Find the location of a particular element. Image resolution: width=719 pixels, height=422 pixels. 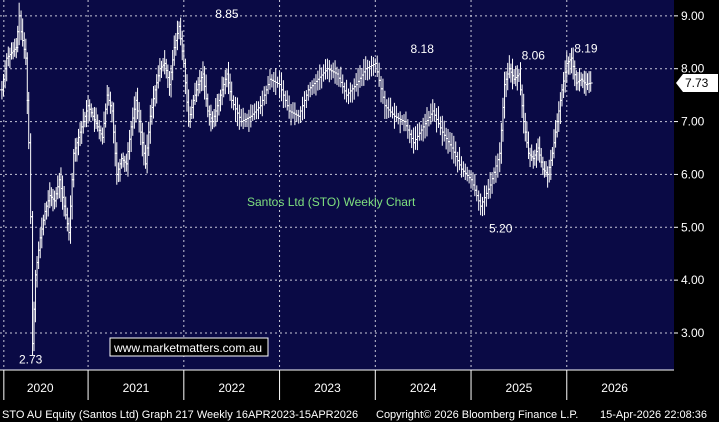

x-tick-label-1: 2021 is located at coordinates (136, 388).